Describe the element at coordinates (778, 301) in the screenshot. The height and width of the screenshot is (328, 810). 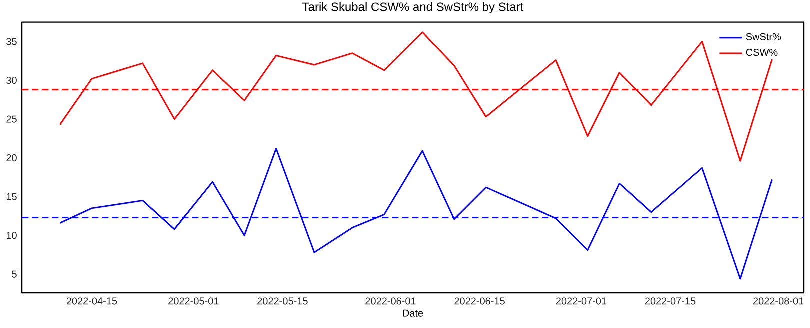
I see `x-tick-label: 2022-08-01` at that location.